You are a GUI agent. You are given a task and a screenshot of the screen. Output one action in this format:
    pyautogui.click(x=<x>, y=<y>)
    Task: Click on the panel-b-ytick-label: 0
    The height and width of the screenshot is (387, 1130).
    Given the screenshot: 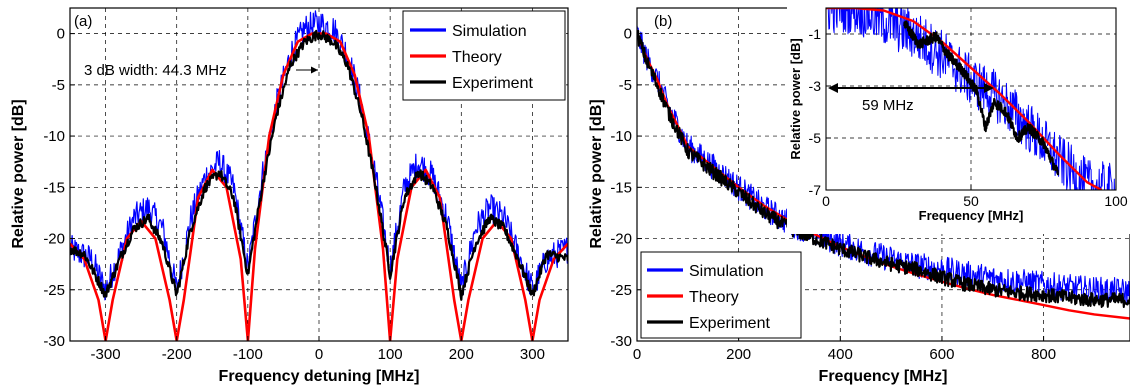 What is the action you would take?
    pyautogui.click(x=628, y=34)
    